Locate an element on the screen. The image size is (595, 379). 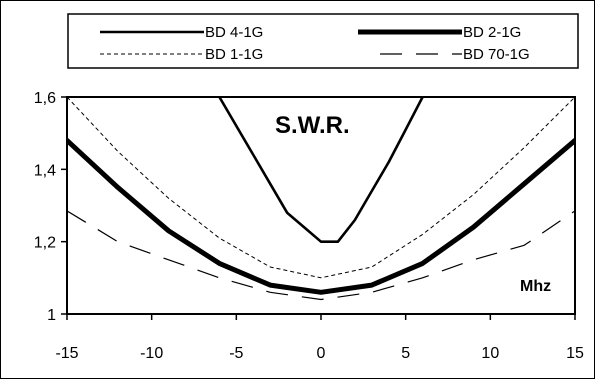
x-tick-label: 5 is located at coordinates (405, 353).